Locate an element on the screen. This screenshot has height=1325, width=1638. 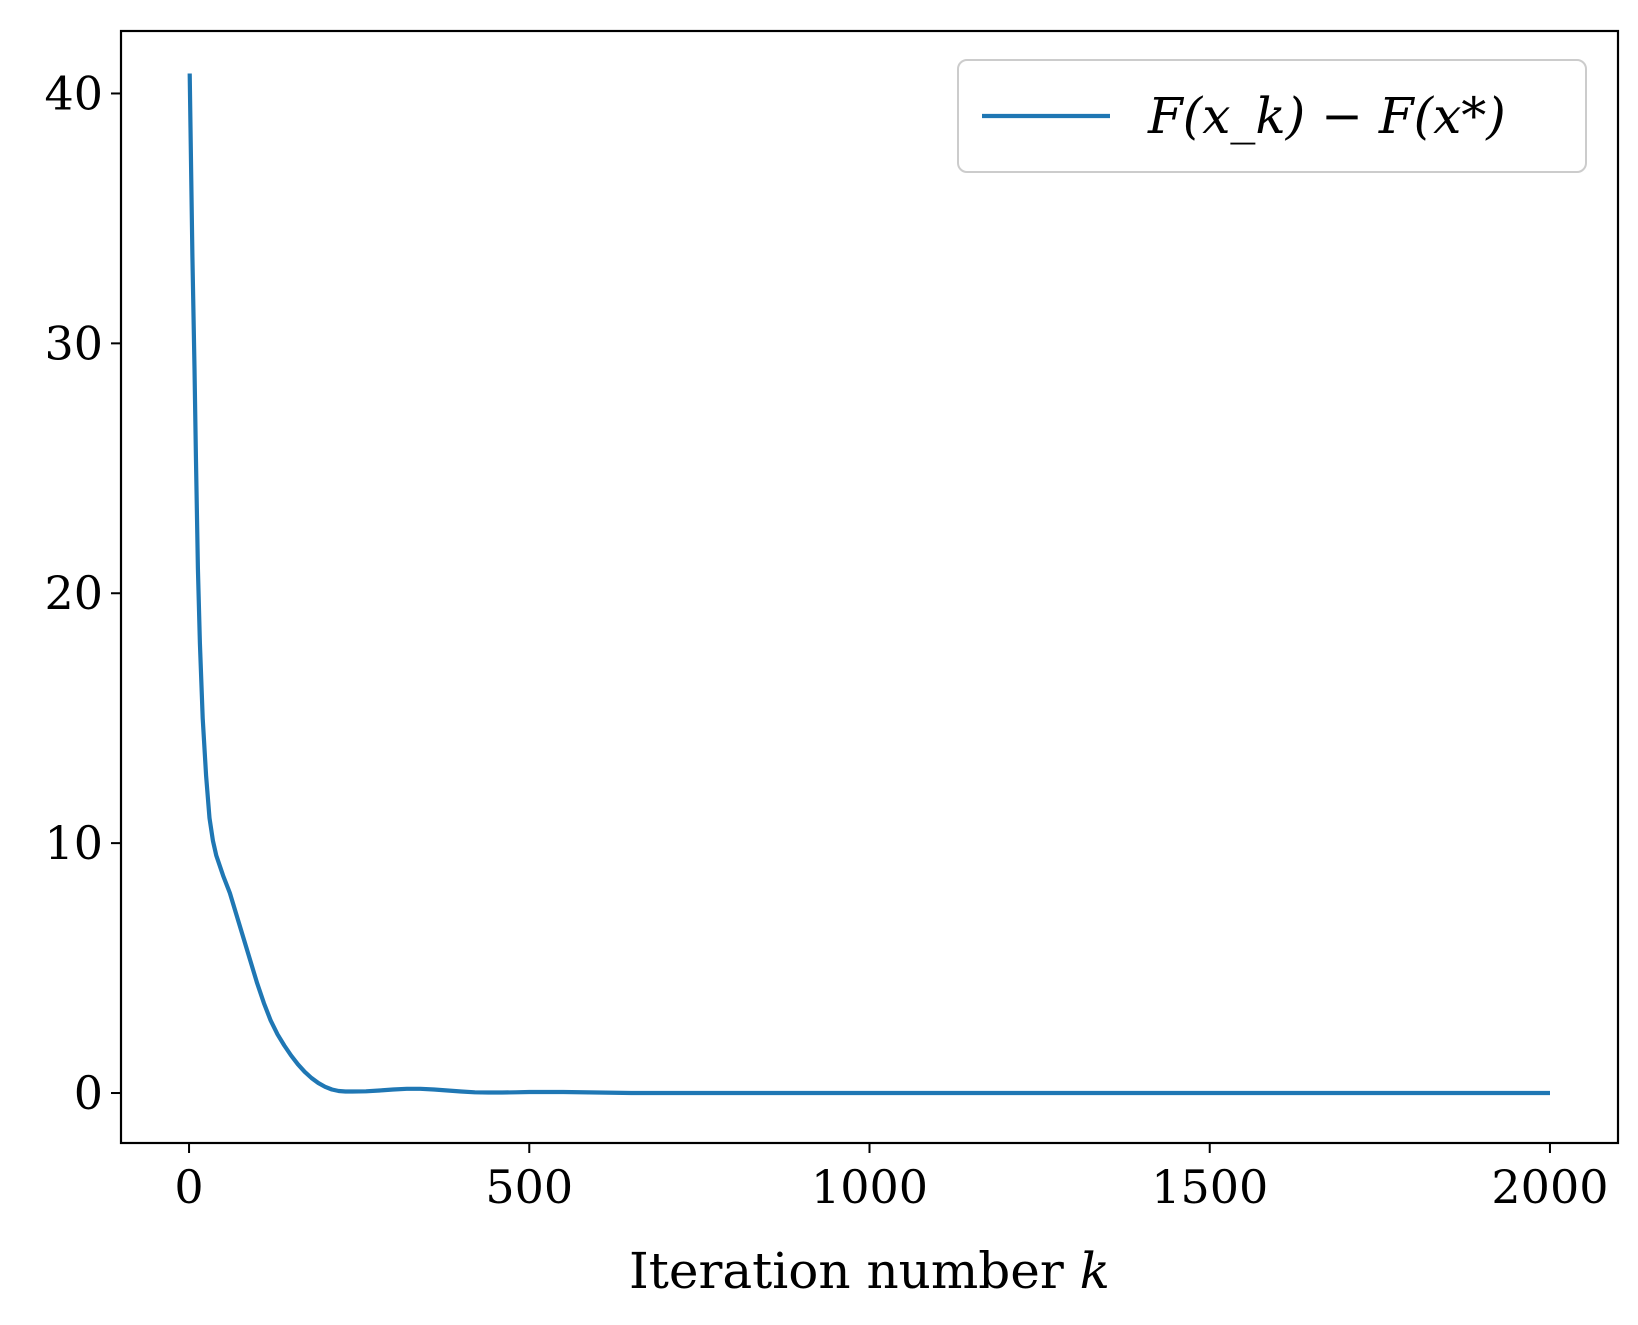
legend: F(x_k) − F(x*) is located at coordinates (1272, 116).